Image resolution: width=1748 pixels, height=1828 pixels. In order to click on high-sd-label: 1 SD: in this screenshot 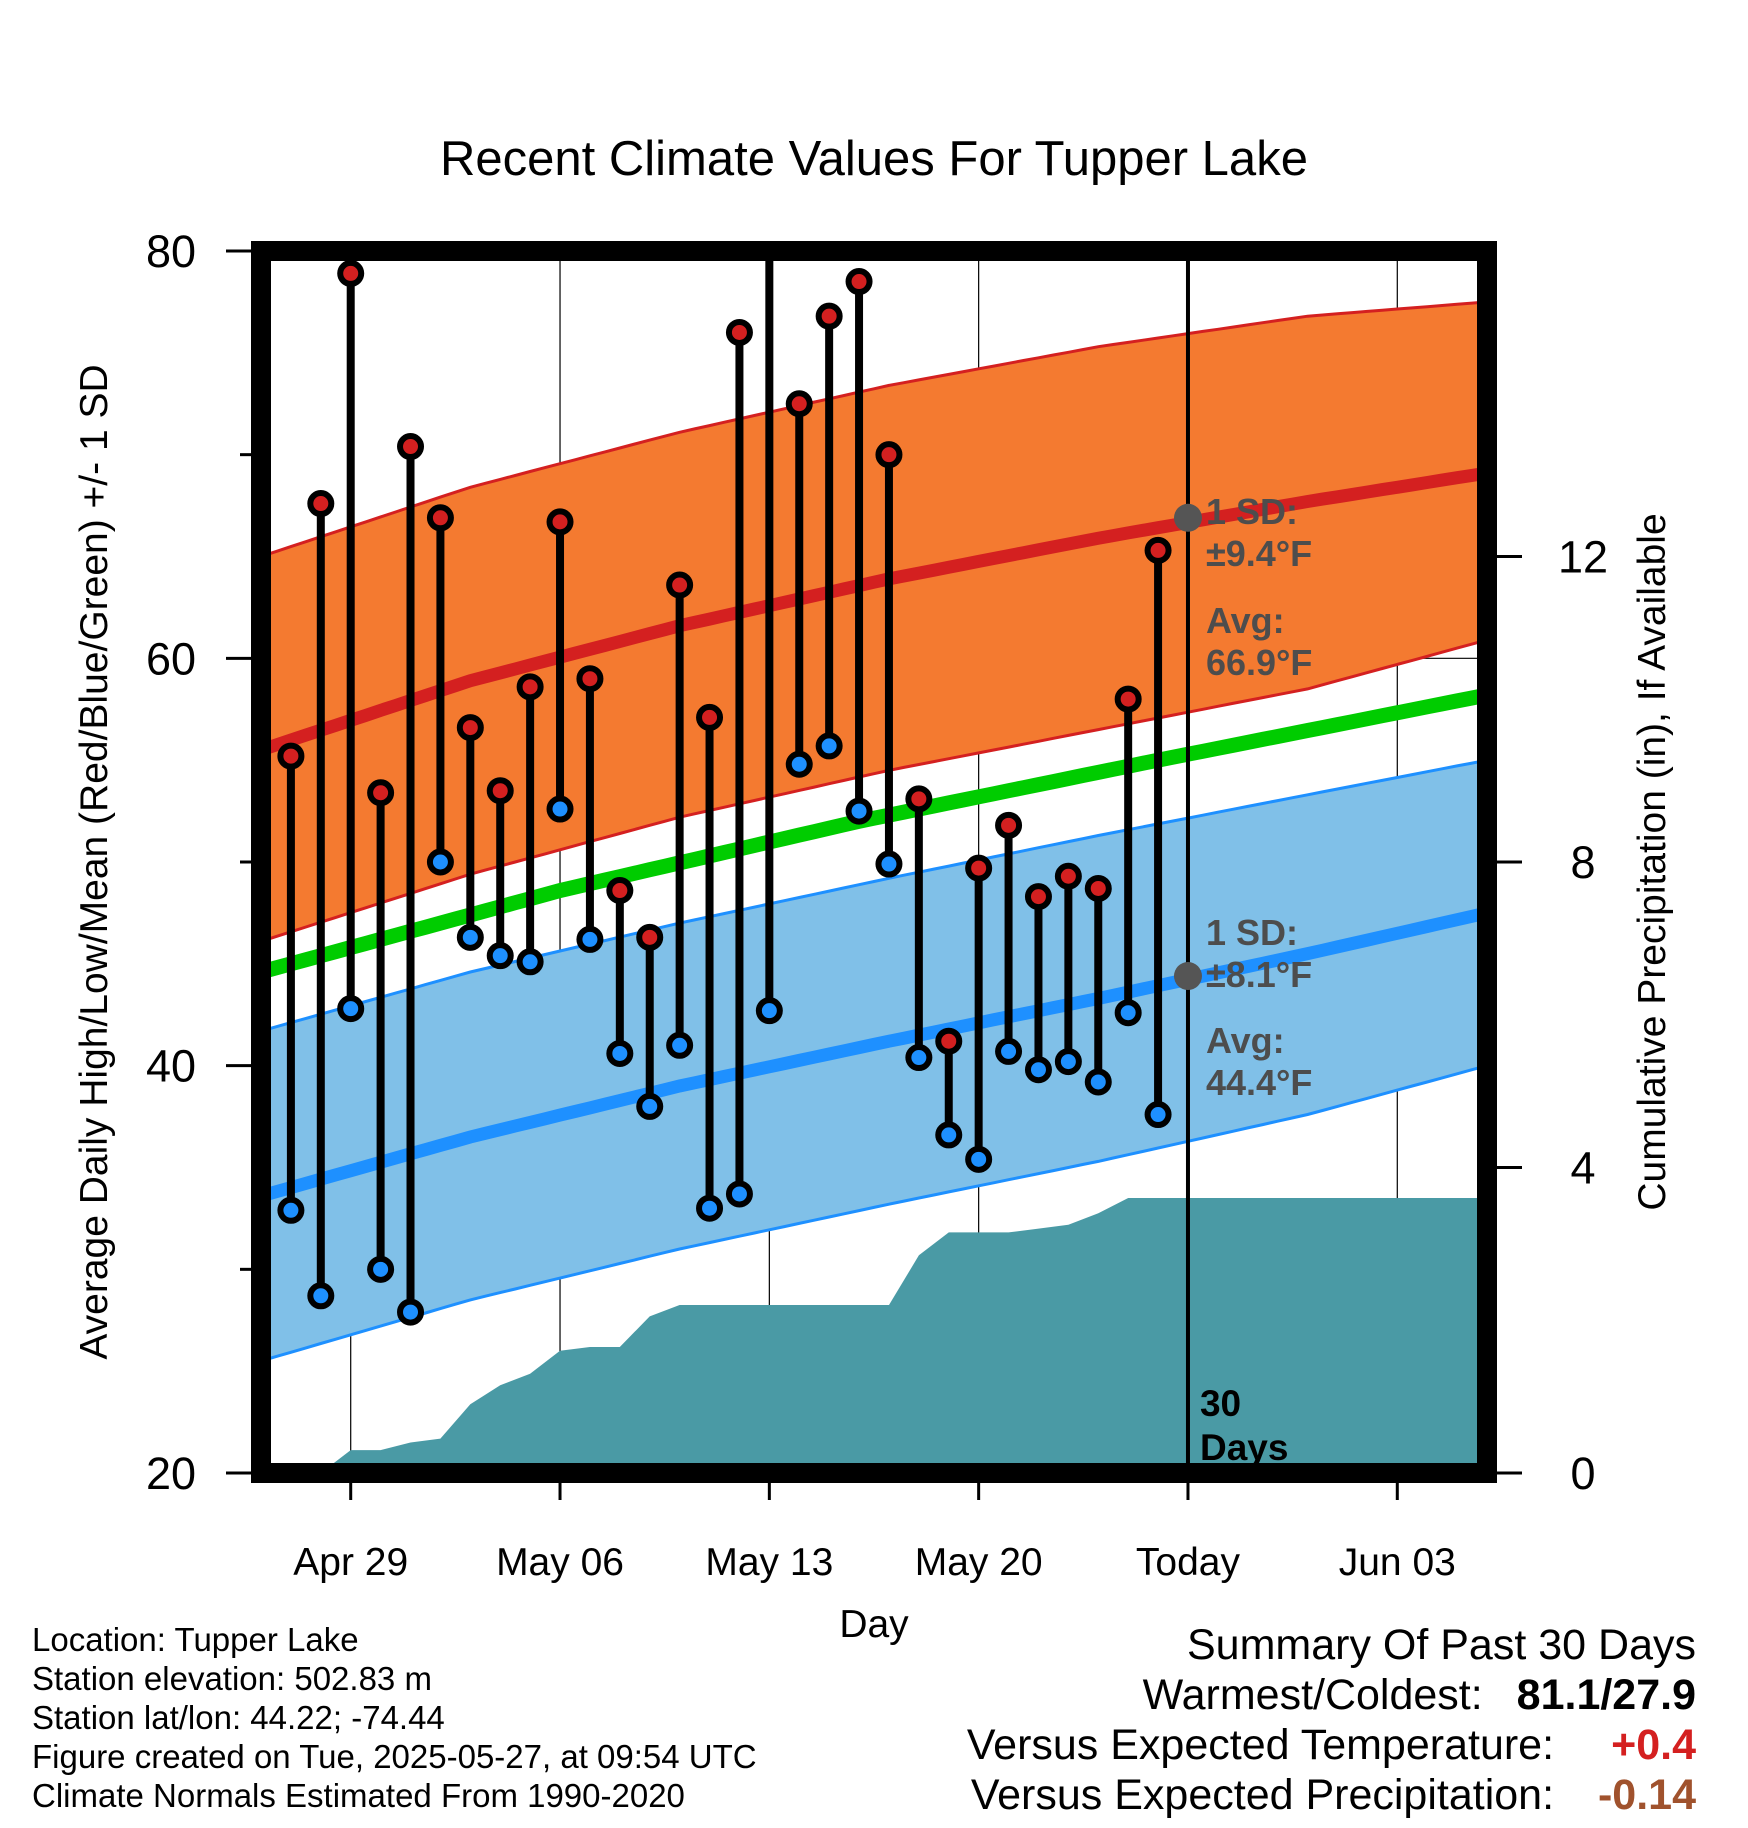, I will do `click(1252, 511)`.